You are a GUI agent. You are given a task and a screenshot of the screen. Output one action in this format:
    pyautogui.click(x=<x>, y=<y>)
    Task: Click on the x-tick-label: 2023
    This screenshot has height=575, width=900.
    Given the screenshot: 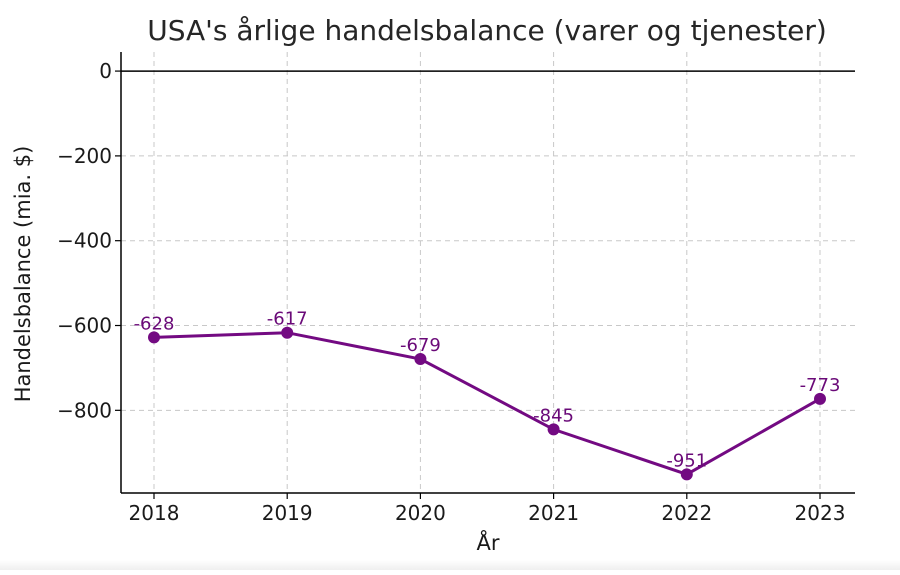 What is the action you would take?
    pyautogui.click(x=820, y=513)
    